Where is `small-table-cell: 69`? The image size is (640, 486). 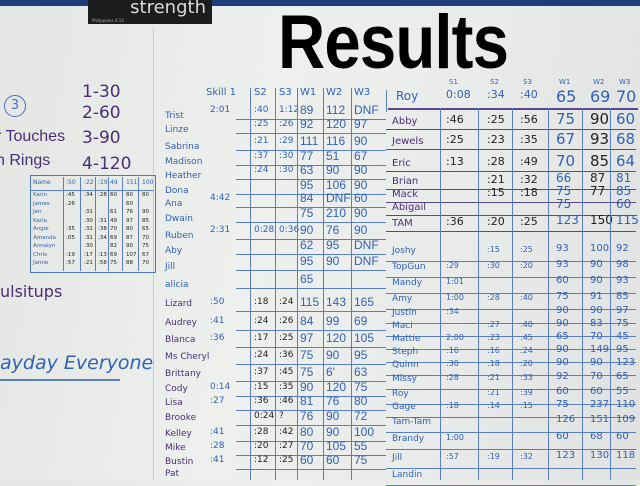
small-table-cell: 69 is located at coordinates (113, 254).